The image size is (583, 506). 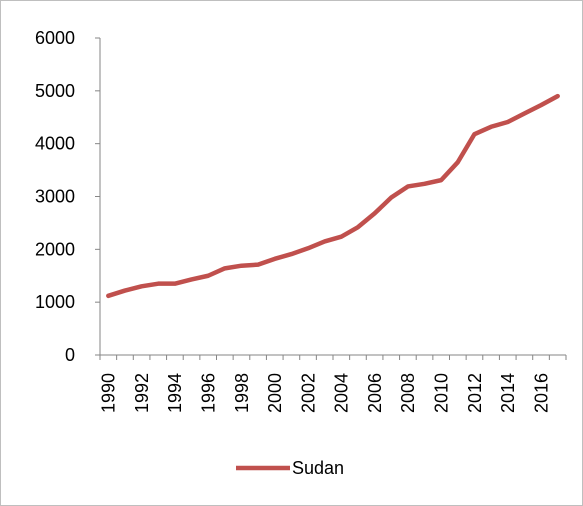 I want to click on y-axis: 0 1000 2000 3000 4000 5000 6000, so click(x=68, y=196).